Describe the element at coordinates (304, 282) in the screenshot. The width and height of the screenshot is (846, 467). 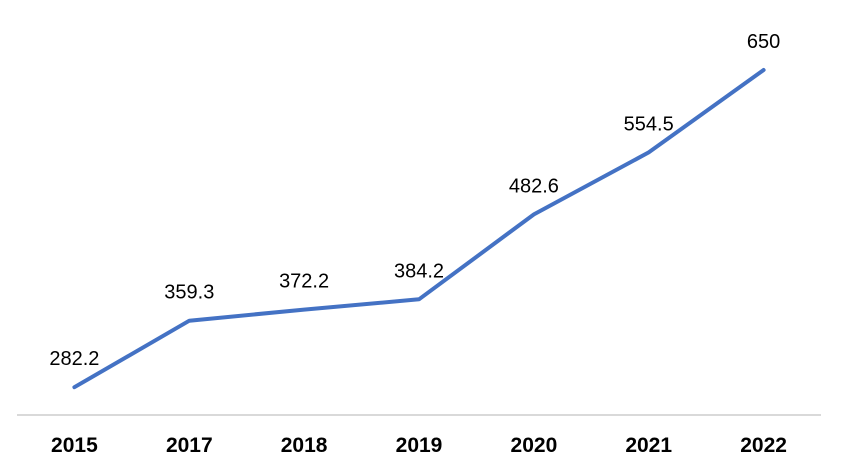
I see `data-point-label: 372.2` at that location.